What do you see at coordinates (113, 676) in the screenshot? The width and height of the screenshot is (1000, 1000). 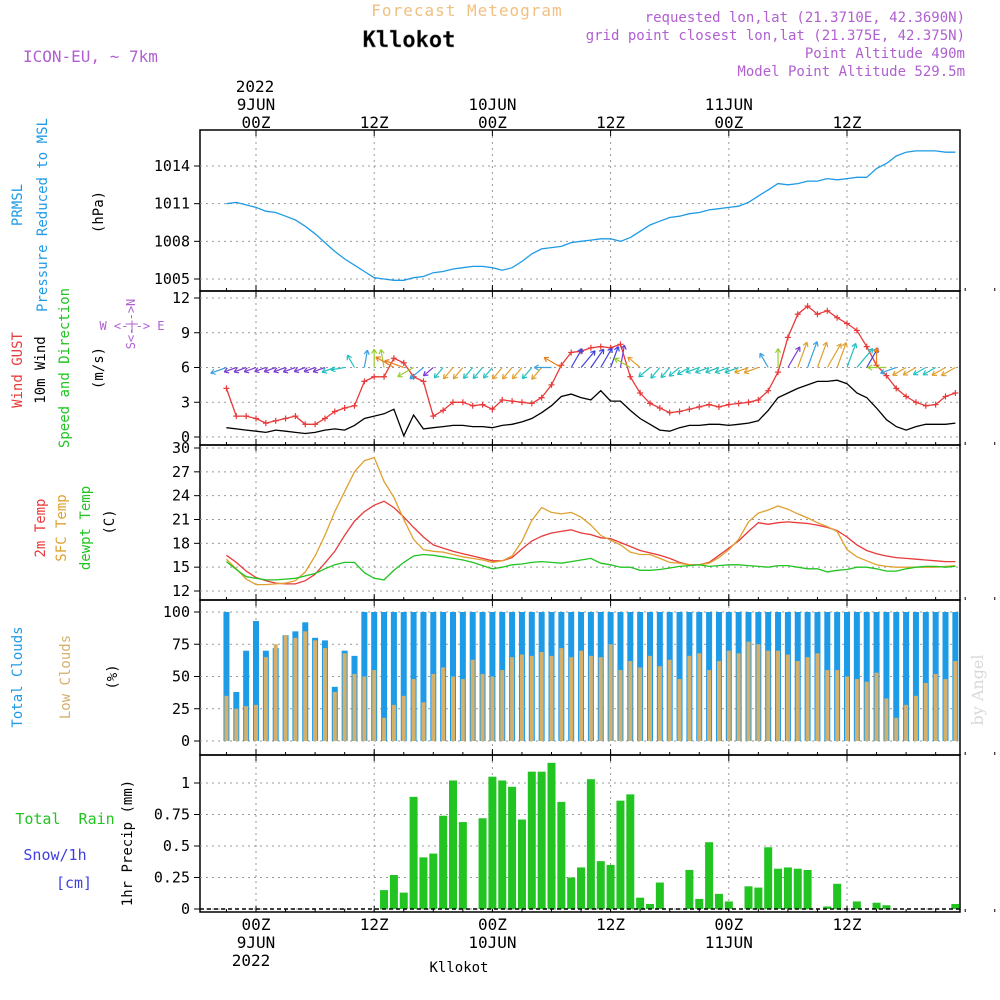 I see `clouds-unit: (%)` at bounding box center [113, 676].